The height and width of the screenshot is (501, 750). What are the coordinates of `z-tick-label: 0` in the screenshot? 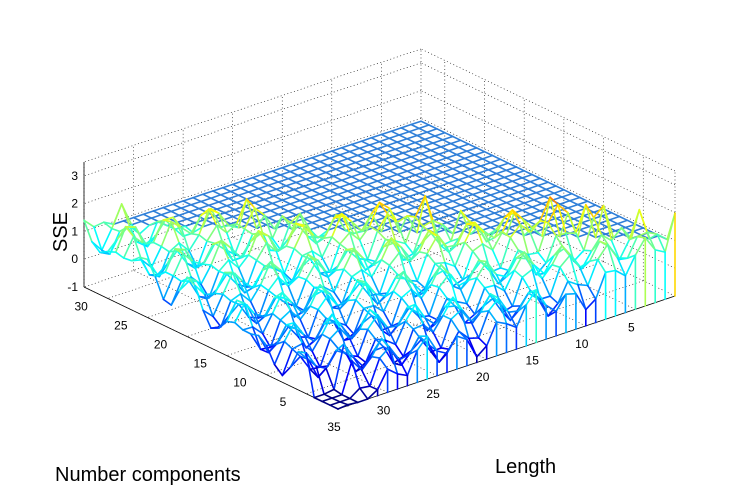 It's located at (74, 259).